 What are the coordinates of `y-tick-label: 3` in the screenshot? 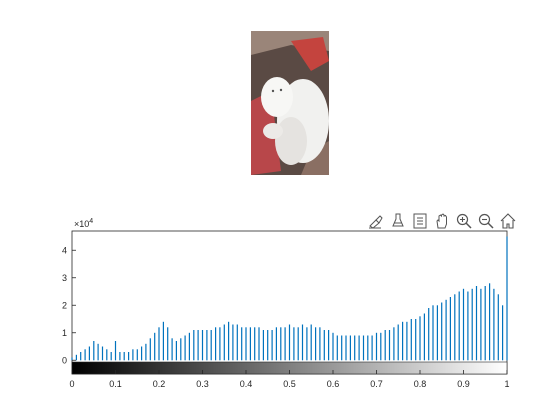 It's located at (64, 278).